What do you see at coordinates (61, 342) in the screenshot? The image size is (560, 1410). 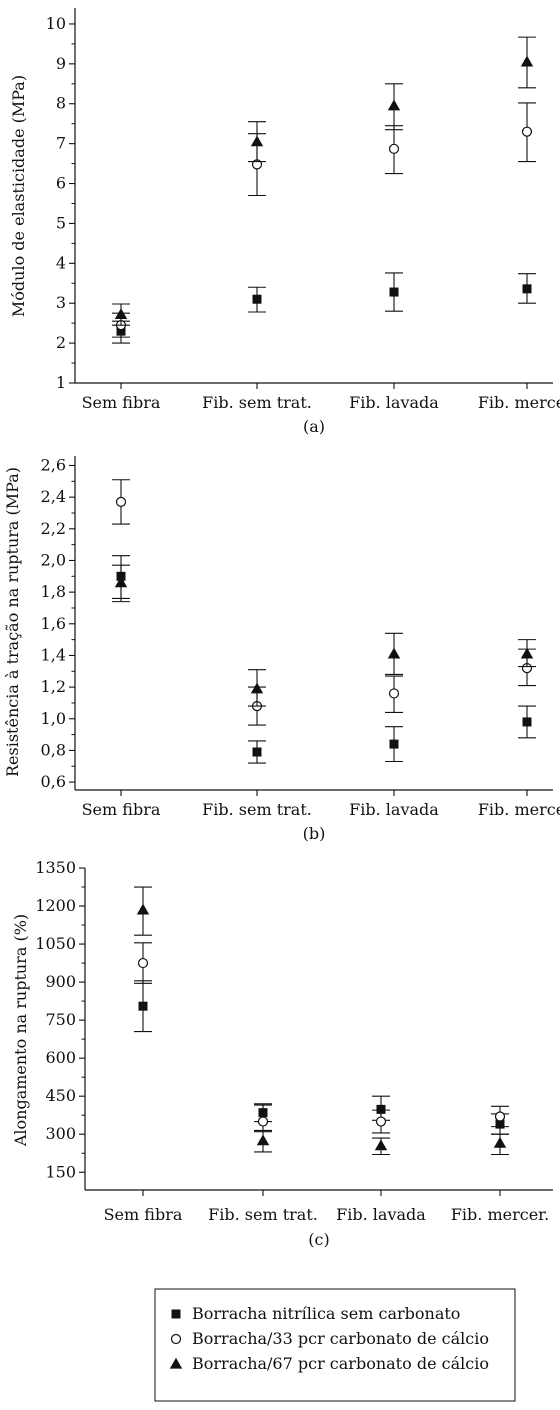 I see `y-tick-label: 2` at bounding box center [61, 342].